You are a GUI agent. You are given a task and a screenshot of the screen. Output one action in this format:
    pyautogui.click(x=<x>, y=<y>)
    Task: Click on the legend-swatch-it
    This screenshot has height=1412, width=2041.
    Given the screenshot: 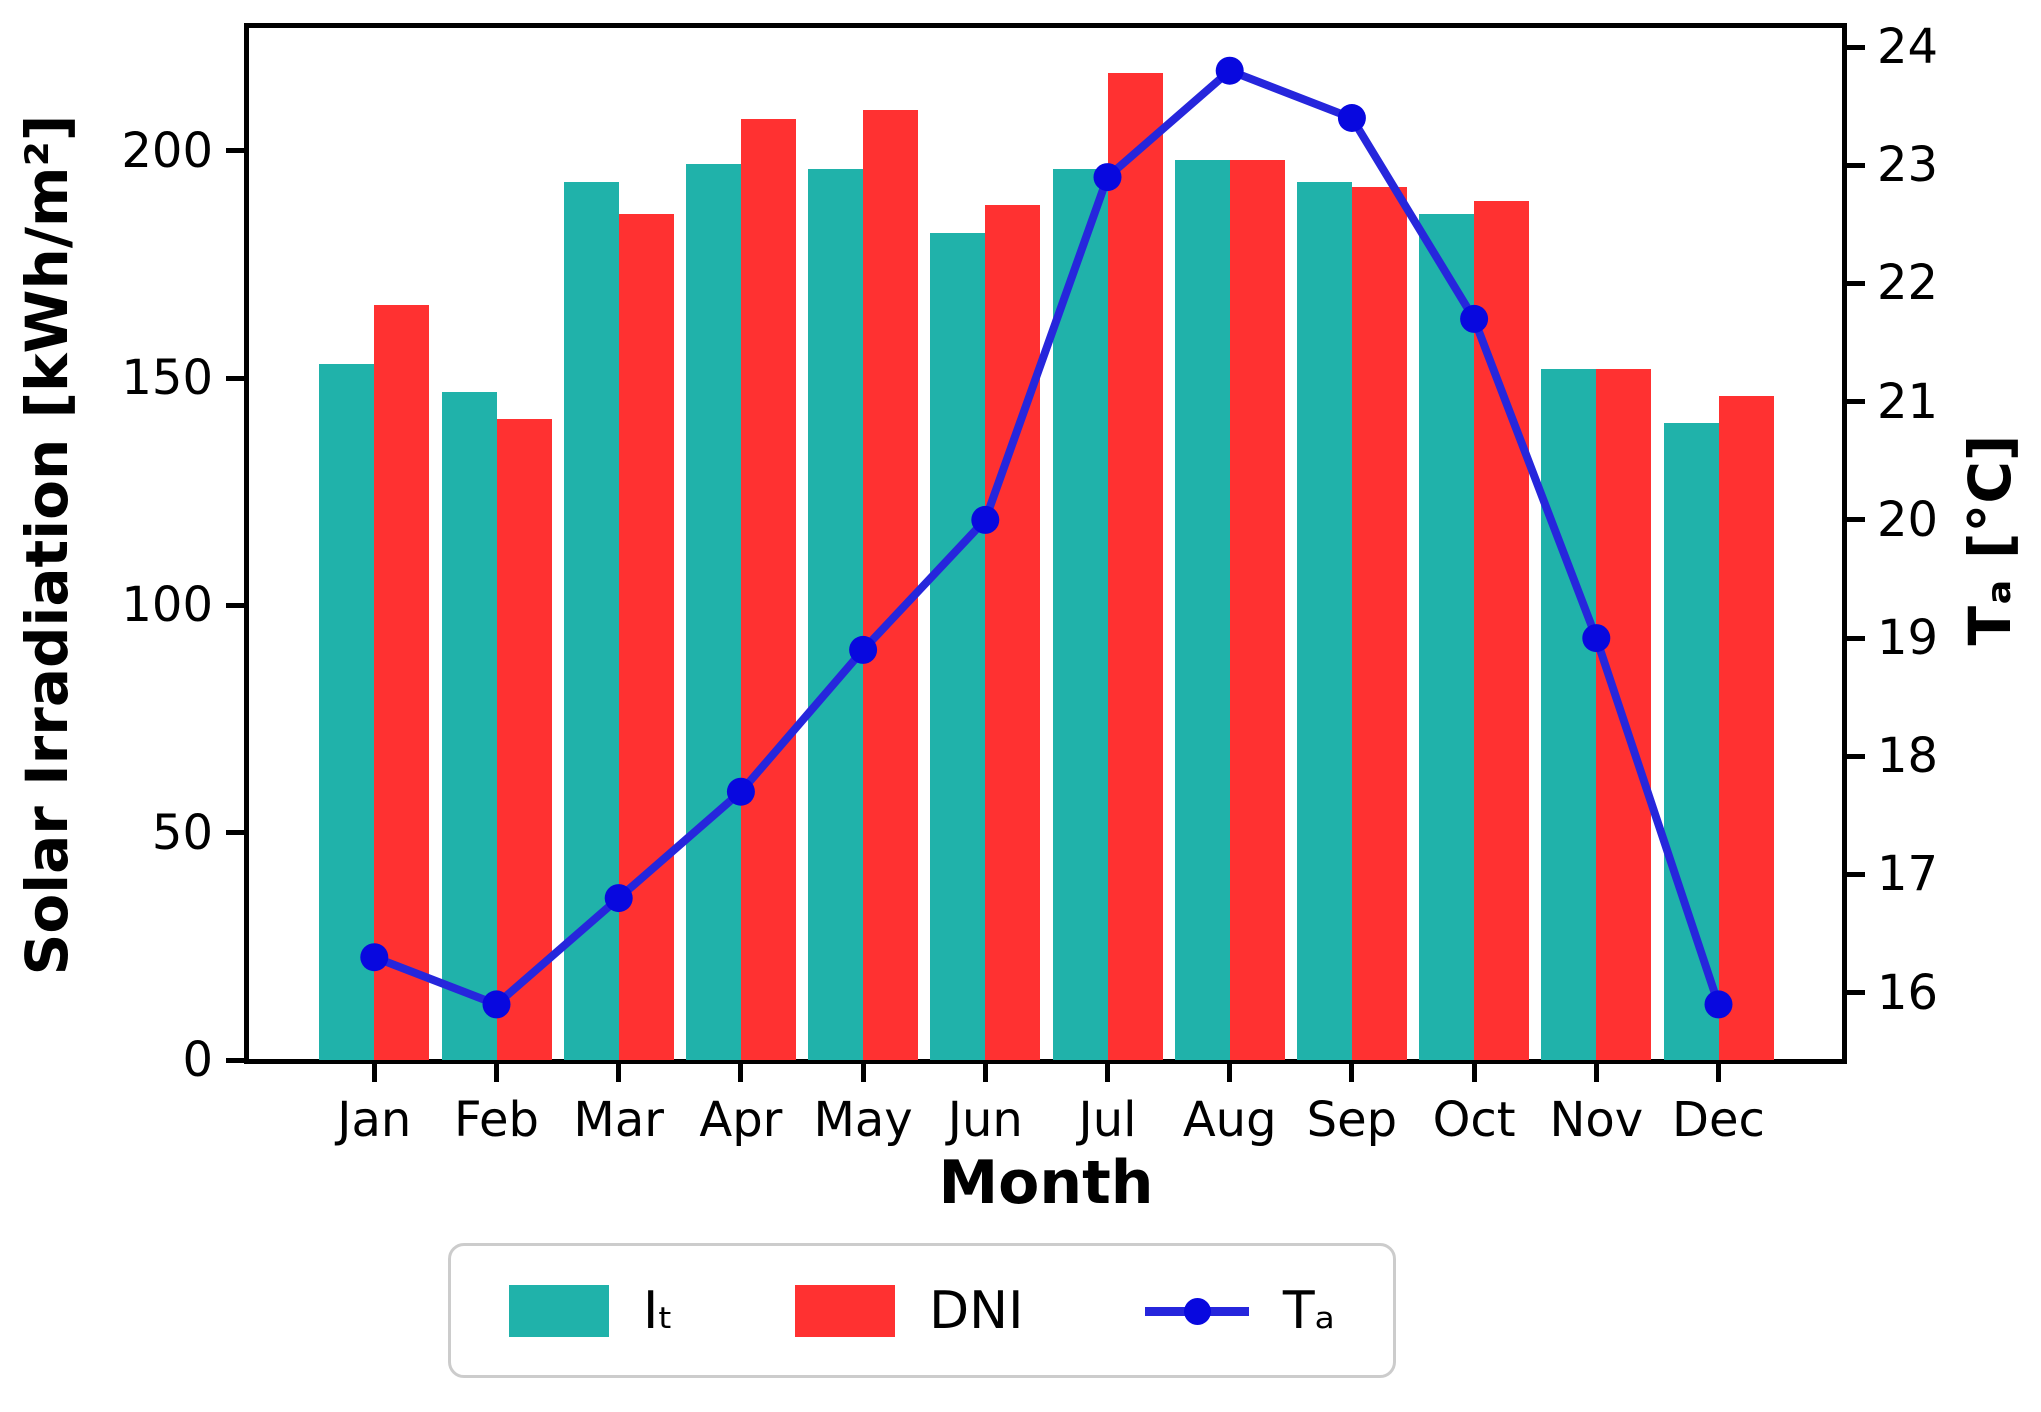 What is the action you would take?
    pyautogui.click(x=559, y=1310)
    